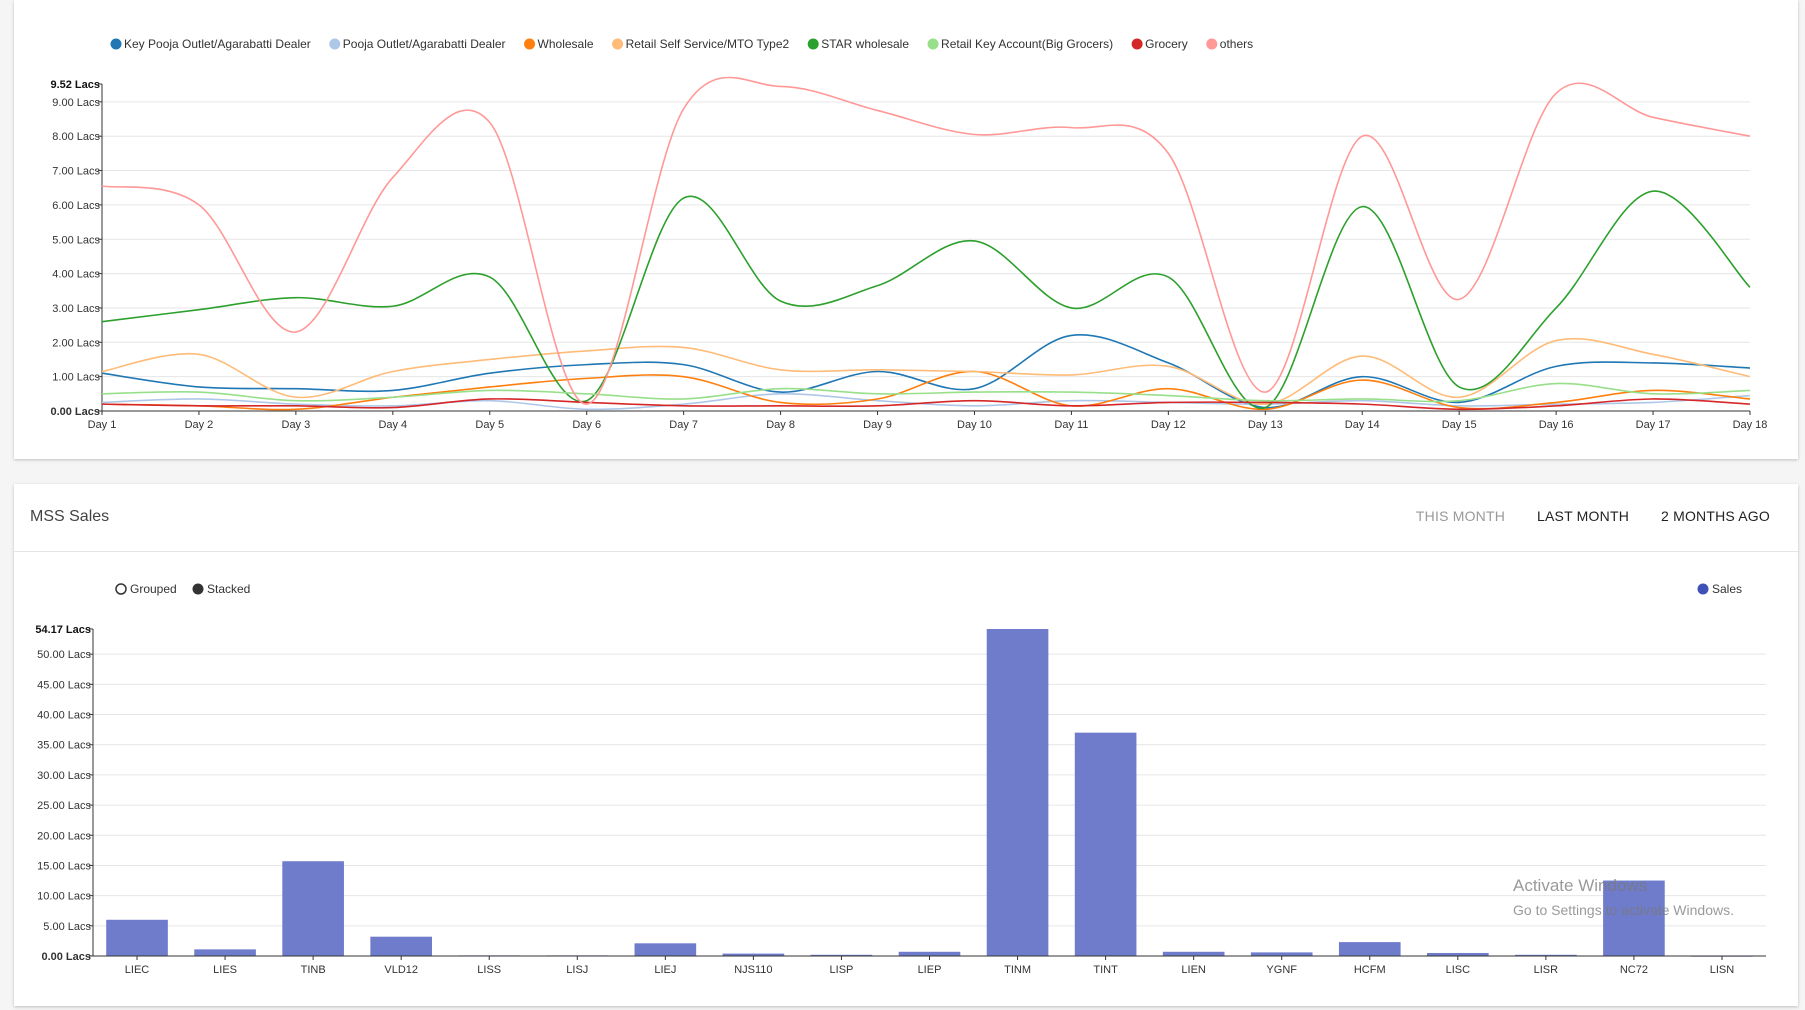  I want to click on bar-hcfm, so click(1369, 949).